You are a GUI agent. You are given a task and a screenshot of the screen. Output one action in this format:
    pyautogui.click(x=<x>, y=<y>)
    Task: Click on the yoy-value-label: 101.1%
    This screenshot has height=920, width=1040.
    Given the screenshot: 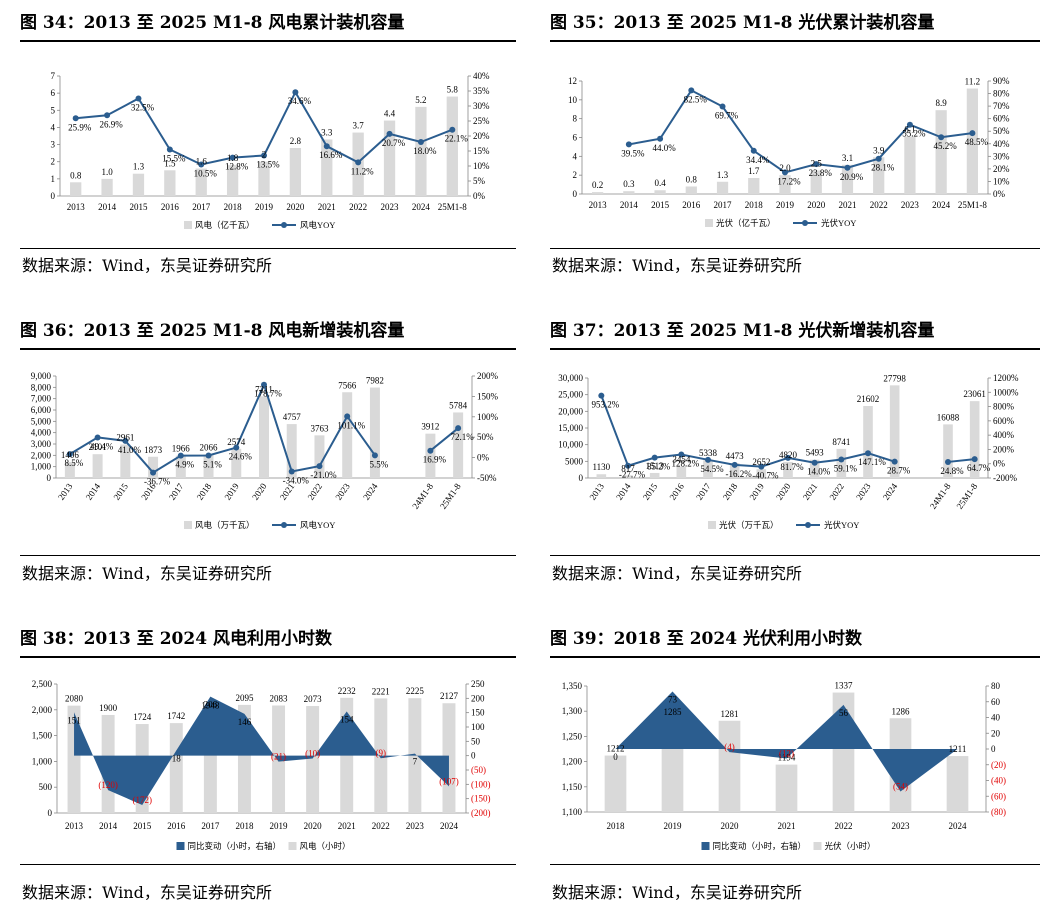 What is the action you would take?
    pyautogui.click(x=351, y=425)
    